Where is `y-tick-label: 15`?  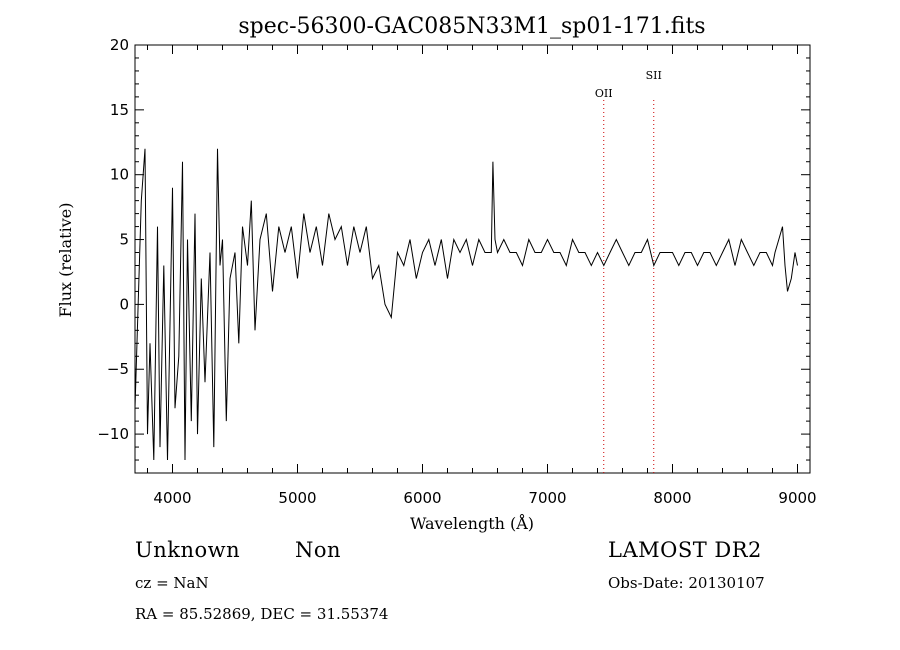
y-tick-label: 15 is located at coordinates (119, 110).